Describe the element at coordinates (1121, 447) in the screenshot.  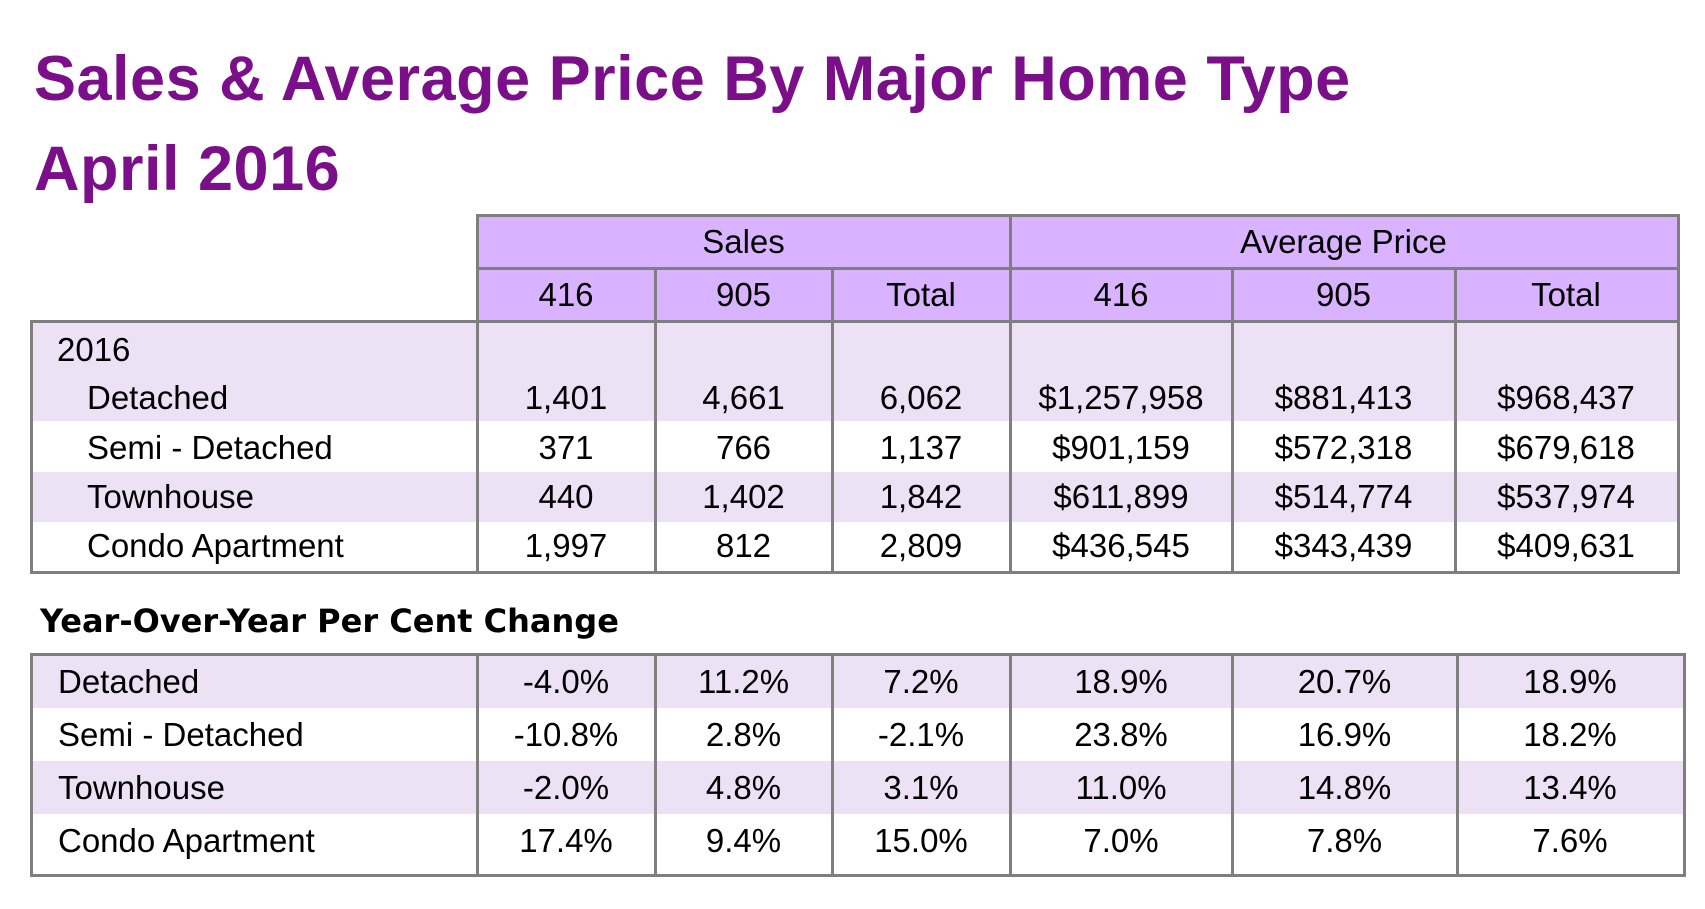
I see `table-cell: $901,159` at that location.